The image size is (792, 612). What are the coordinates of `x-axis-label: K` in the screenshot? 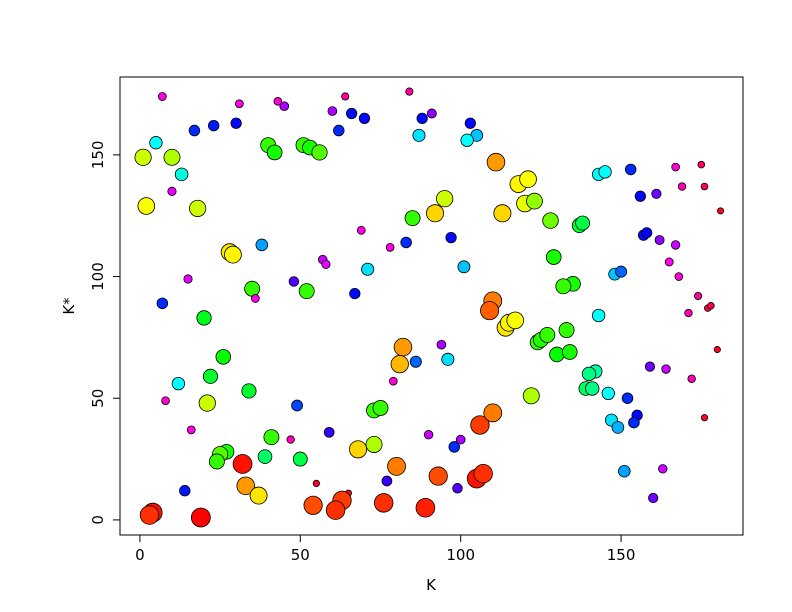 It's located at (431, 585).